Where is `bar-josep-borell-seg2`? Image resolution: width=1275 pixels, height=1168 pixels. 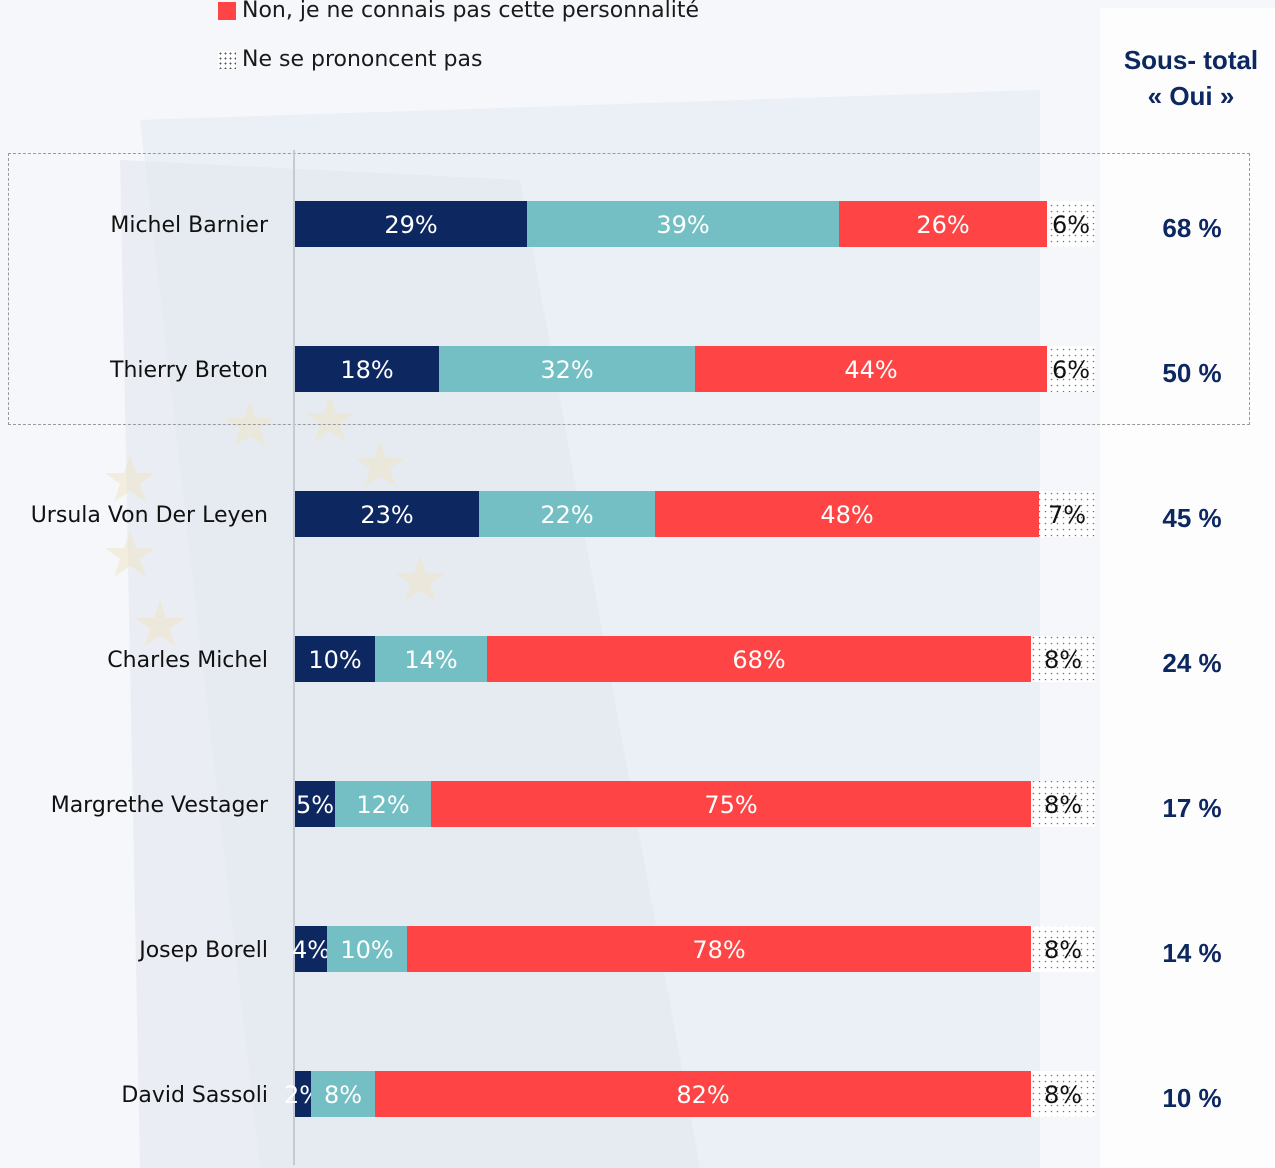 bar-josep-borell-seg2 is located at coordinates (367, 949).